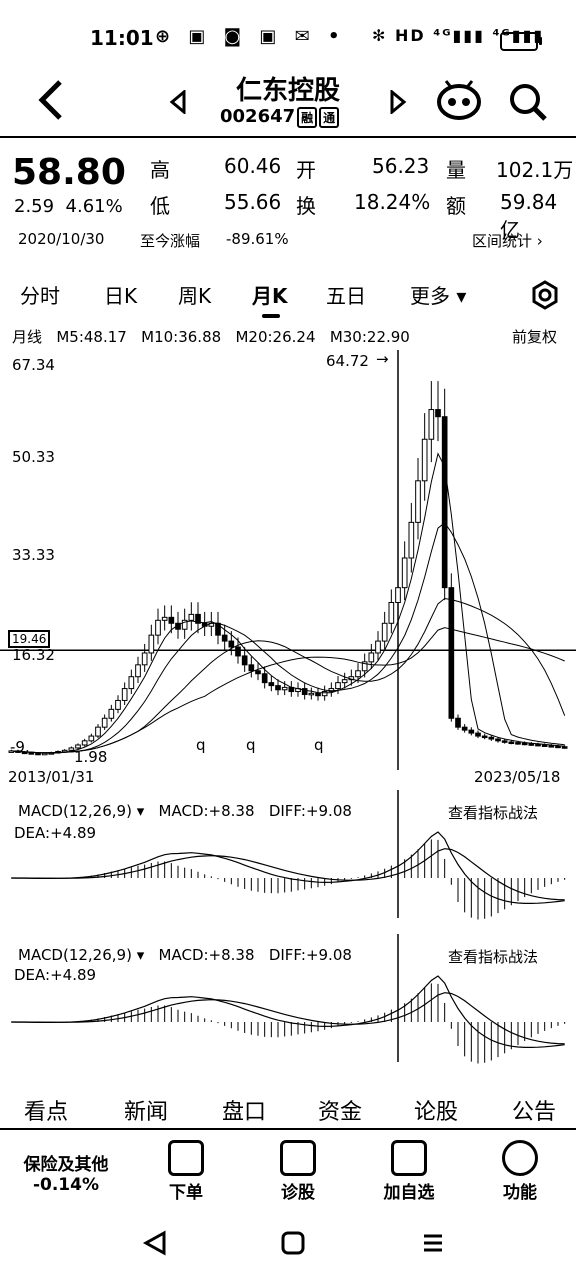  Describe the element at coordinates (27, 337) in the screenshot. I see `ma-period-label: 月线` at that location.